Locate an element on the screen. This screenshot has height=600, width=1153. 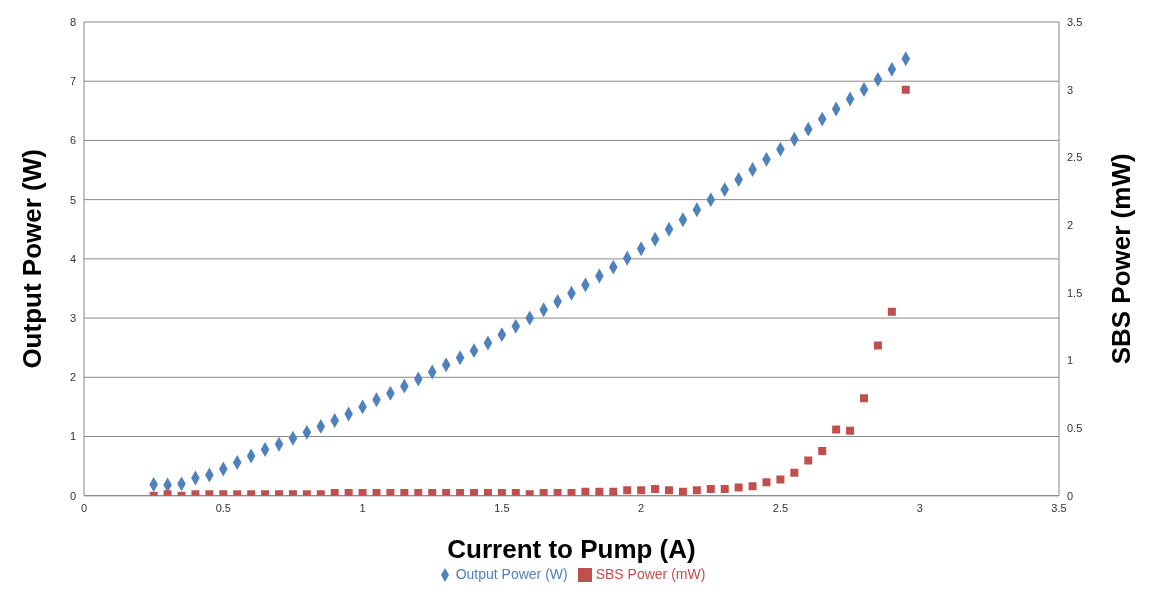
x-tick-label: 1.5 is located at coordinates (502, 507).